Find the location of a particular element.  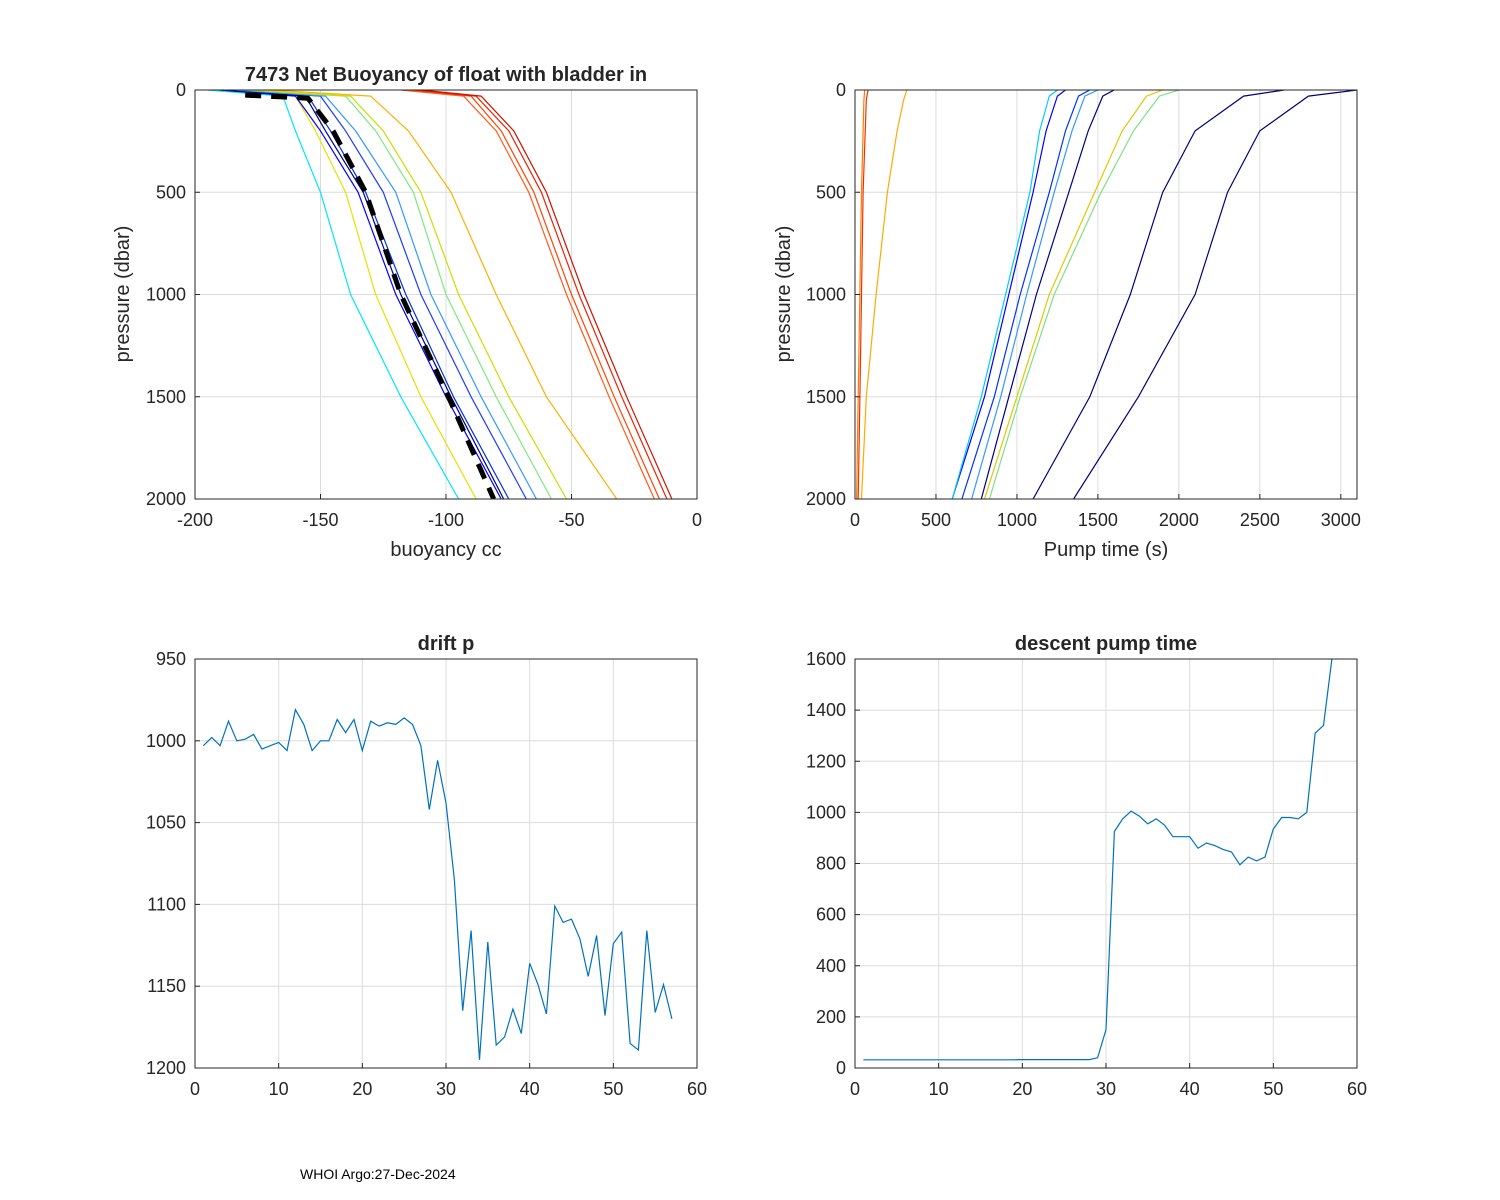

series-line-profile-orange is located at coordinates (444, 294).